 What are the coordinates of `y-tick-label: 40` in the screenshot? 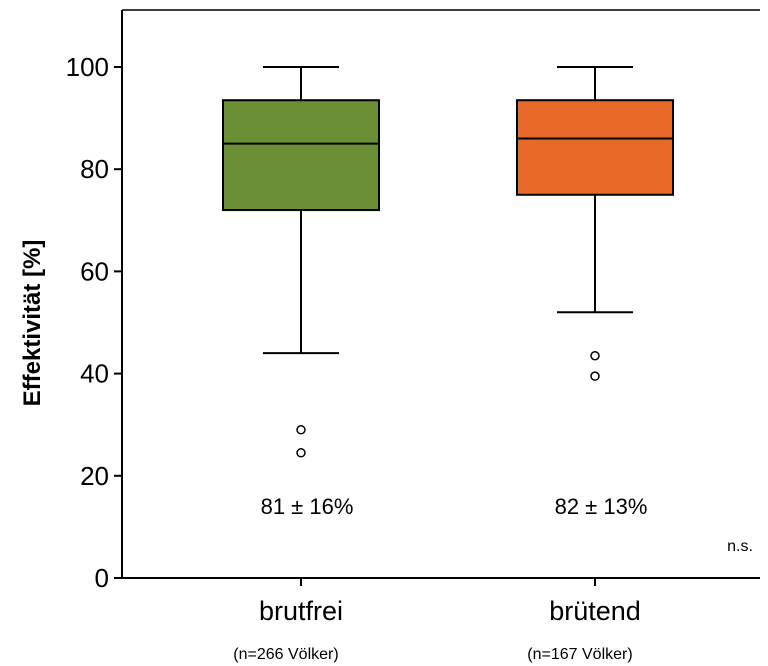 It's located at (94, 374).